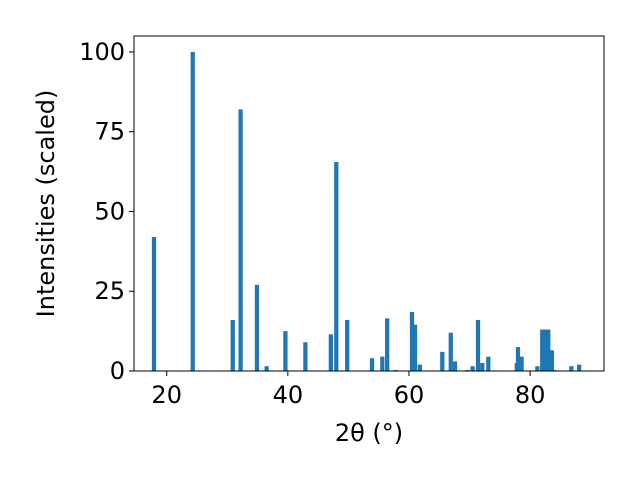 The image size is (640, 480). What do you see at coordinates (117, 371) in the screenshot?
I see `y-tick-label: 0` at bounding box center [117, 371].